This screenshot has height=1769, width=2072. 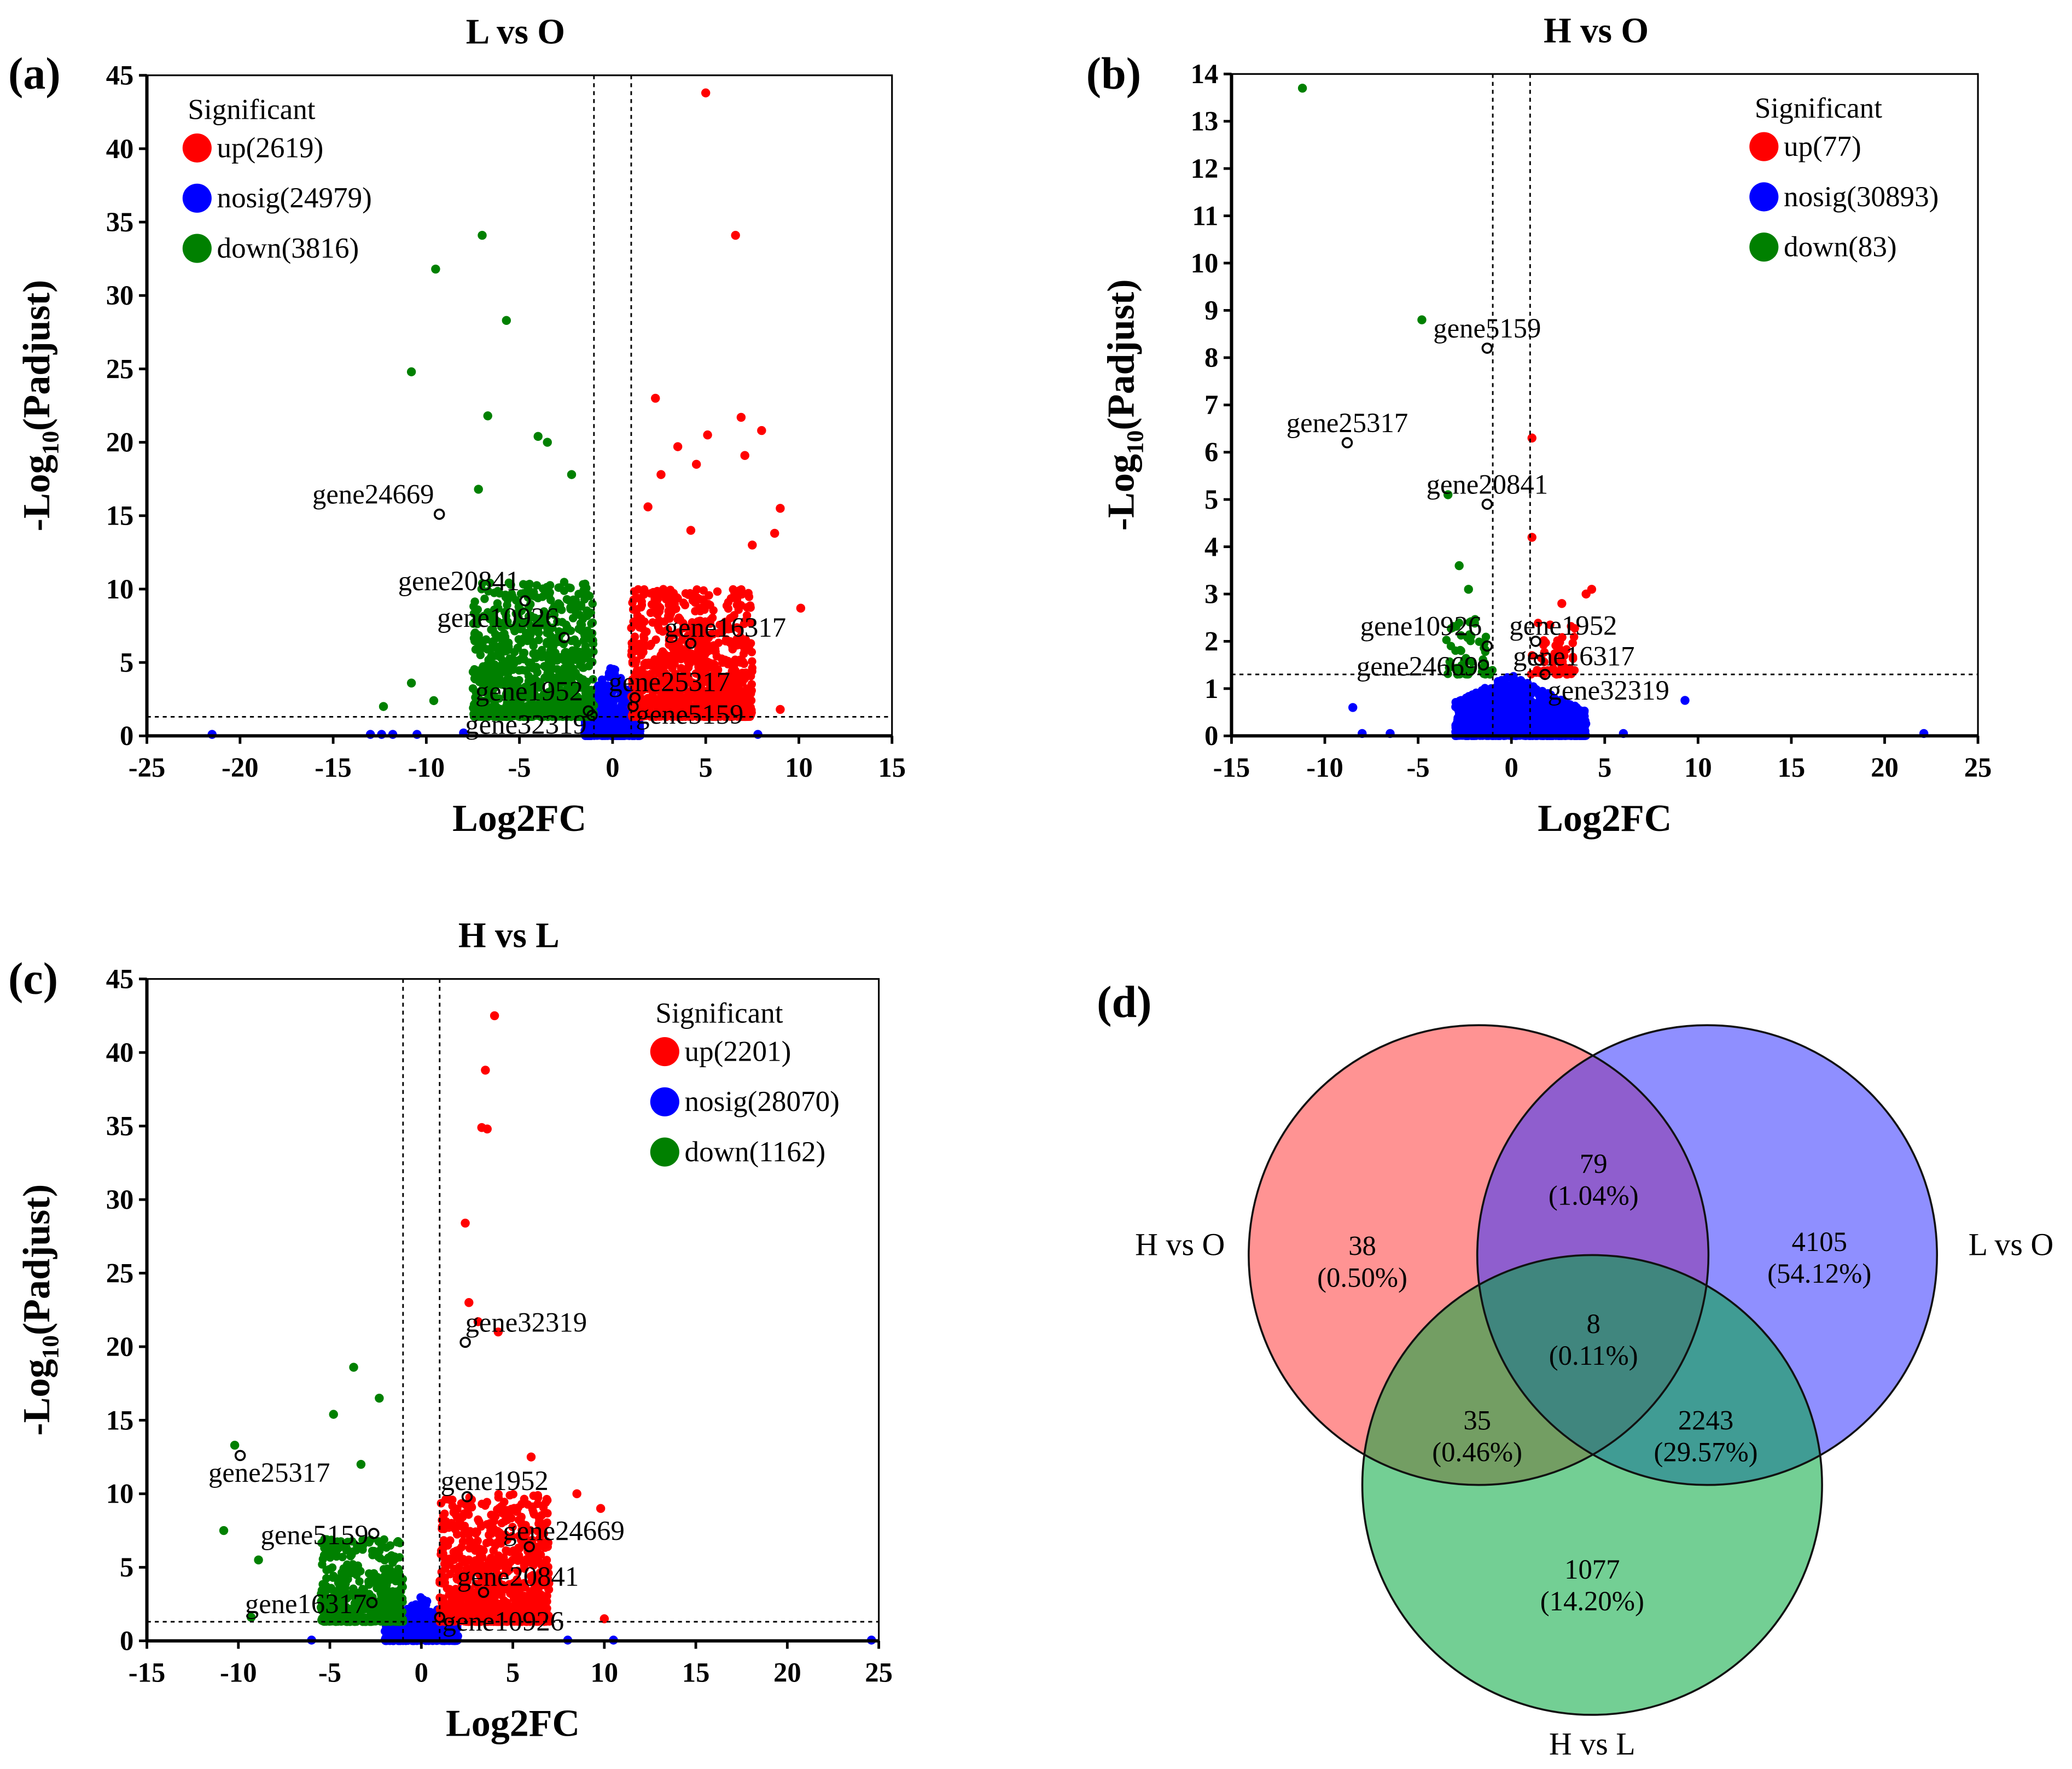 I want to click on y-tick-label: 11, so click(x=1205, y=215).